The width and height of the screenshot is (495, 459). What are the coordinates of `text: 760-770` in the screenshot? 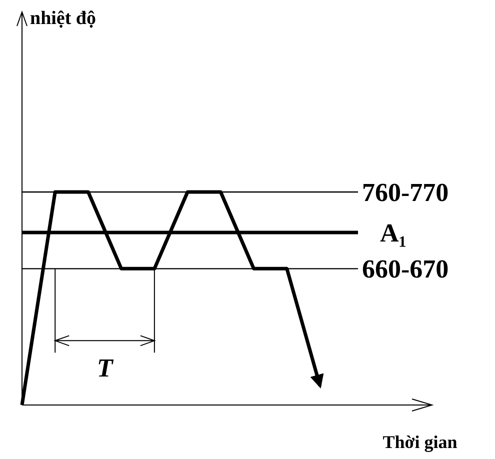 It's located at (405, 192).